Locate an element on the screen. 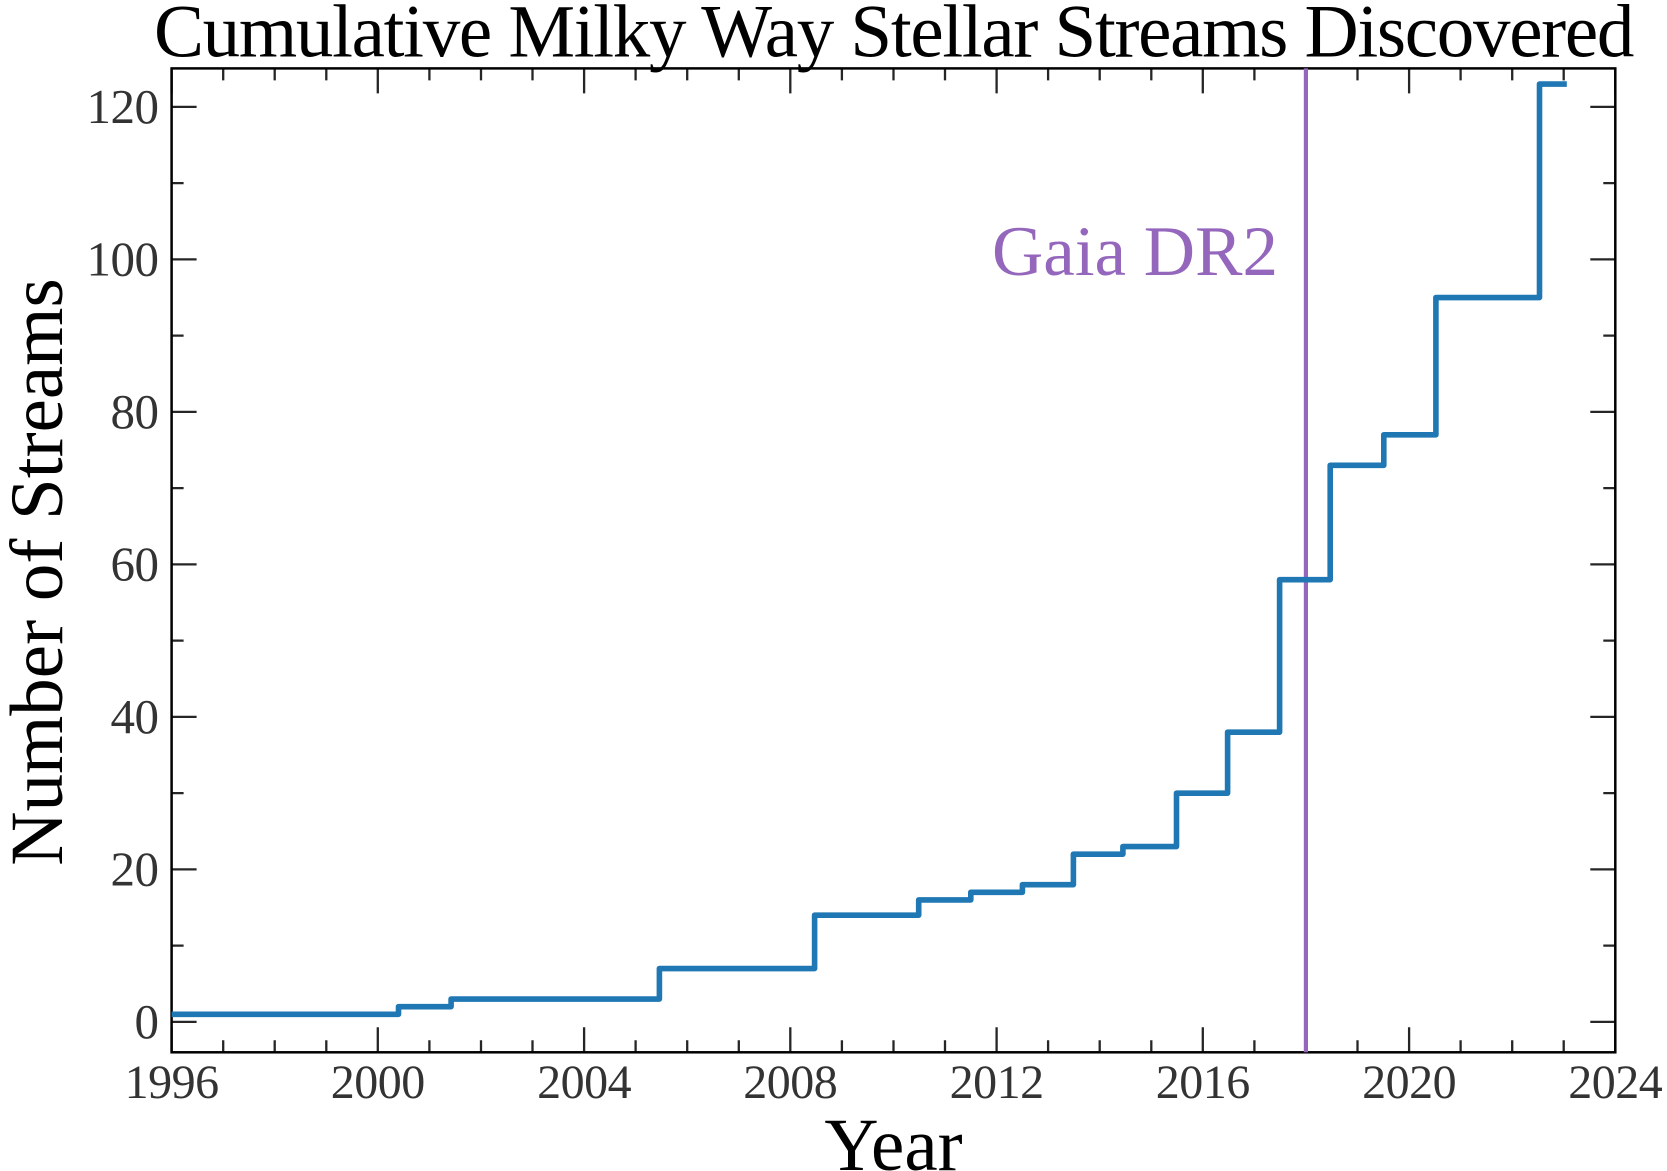 This screenshot has width=1667, height=1171. svg-text: Gaia DR2 is located at coordinates (1135, 252).